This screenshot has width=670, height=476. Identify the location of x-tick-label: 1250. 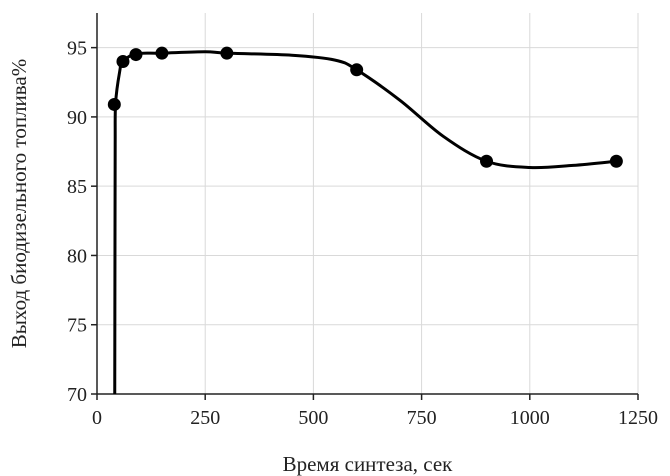
(638, 418).